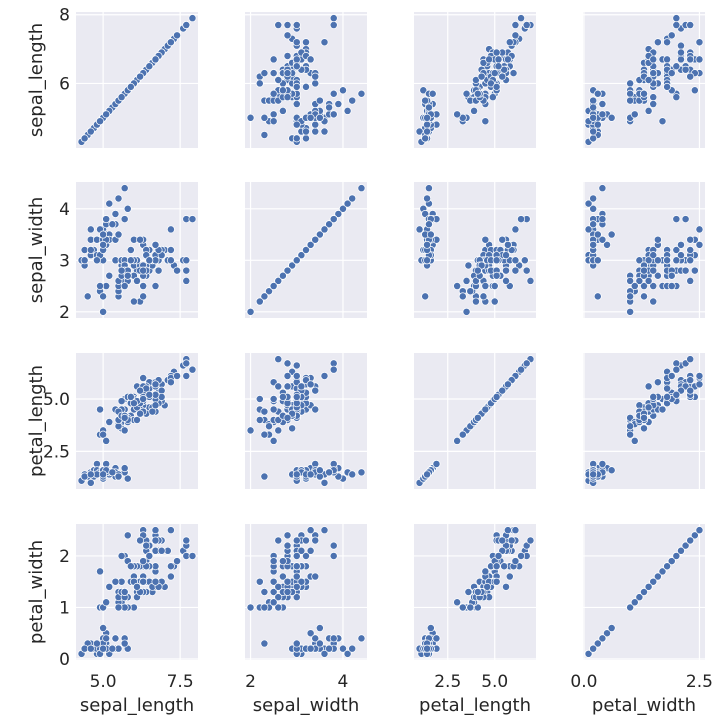  I want to click on y-tick-label: 0, so click(64, 660).